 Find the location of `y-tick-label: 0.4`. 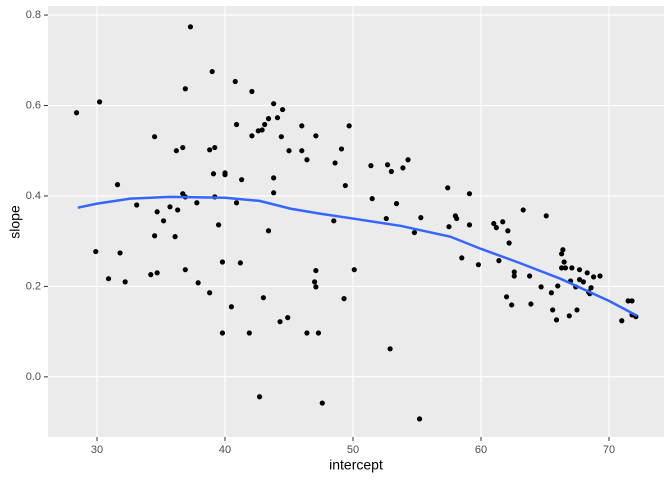

y-tick-label: 0.4 is located at coordinates (33, 196).